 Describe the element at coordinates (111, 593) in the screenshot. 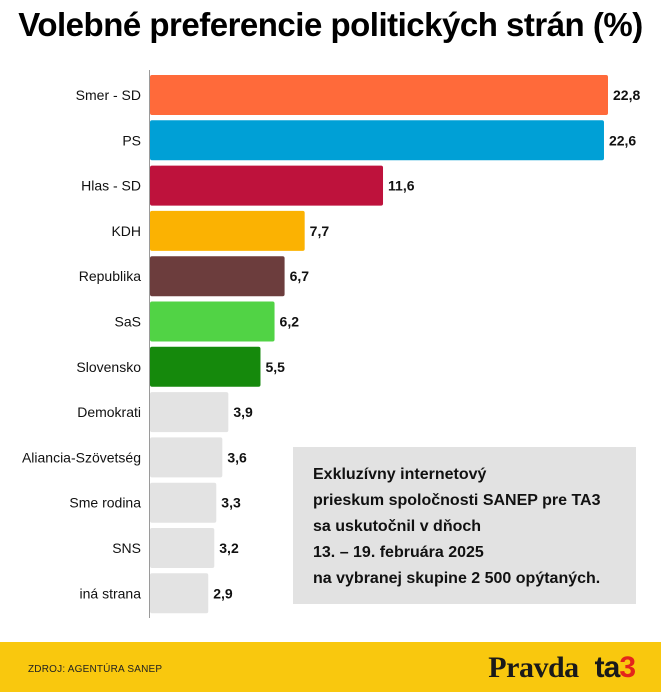

I see `category-label: iná strana` at that location.